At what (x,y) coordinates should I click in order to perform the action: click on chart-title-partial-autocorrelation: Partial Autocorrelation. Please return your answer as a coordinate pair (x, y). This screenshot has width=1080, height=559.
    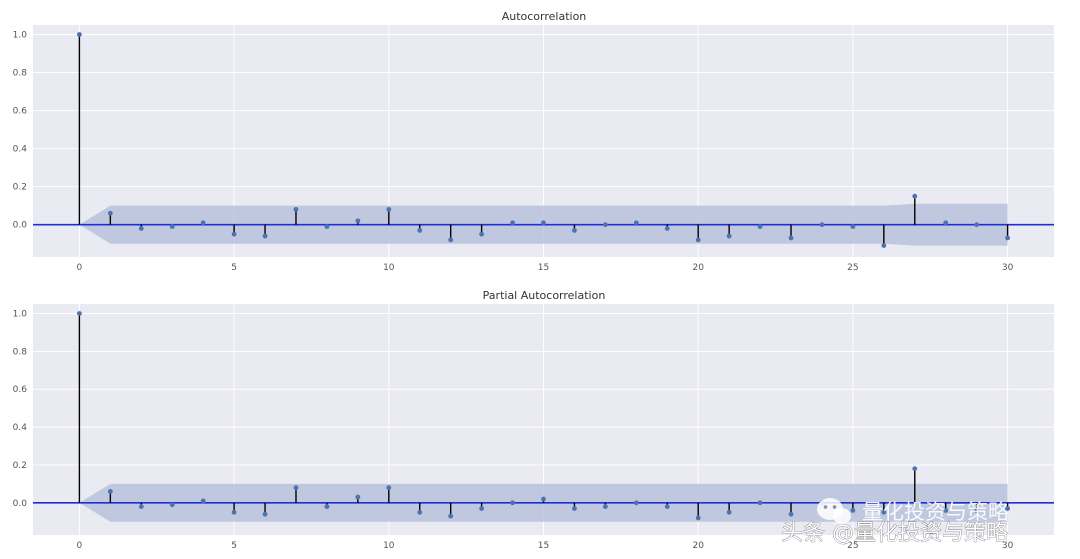
    Looking at the image, I should click on (544, 295).